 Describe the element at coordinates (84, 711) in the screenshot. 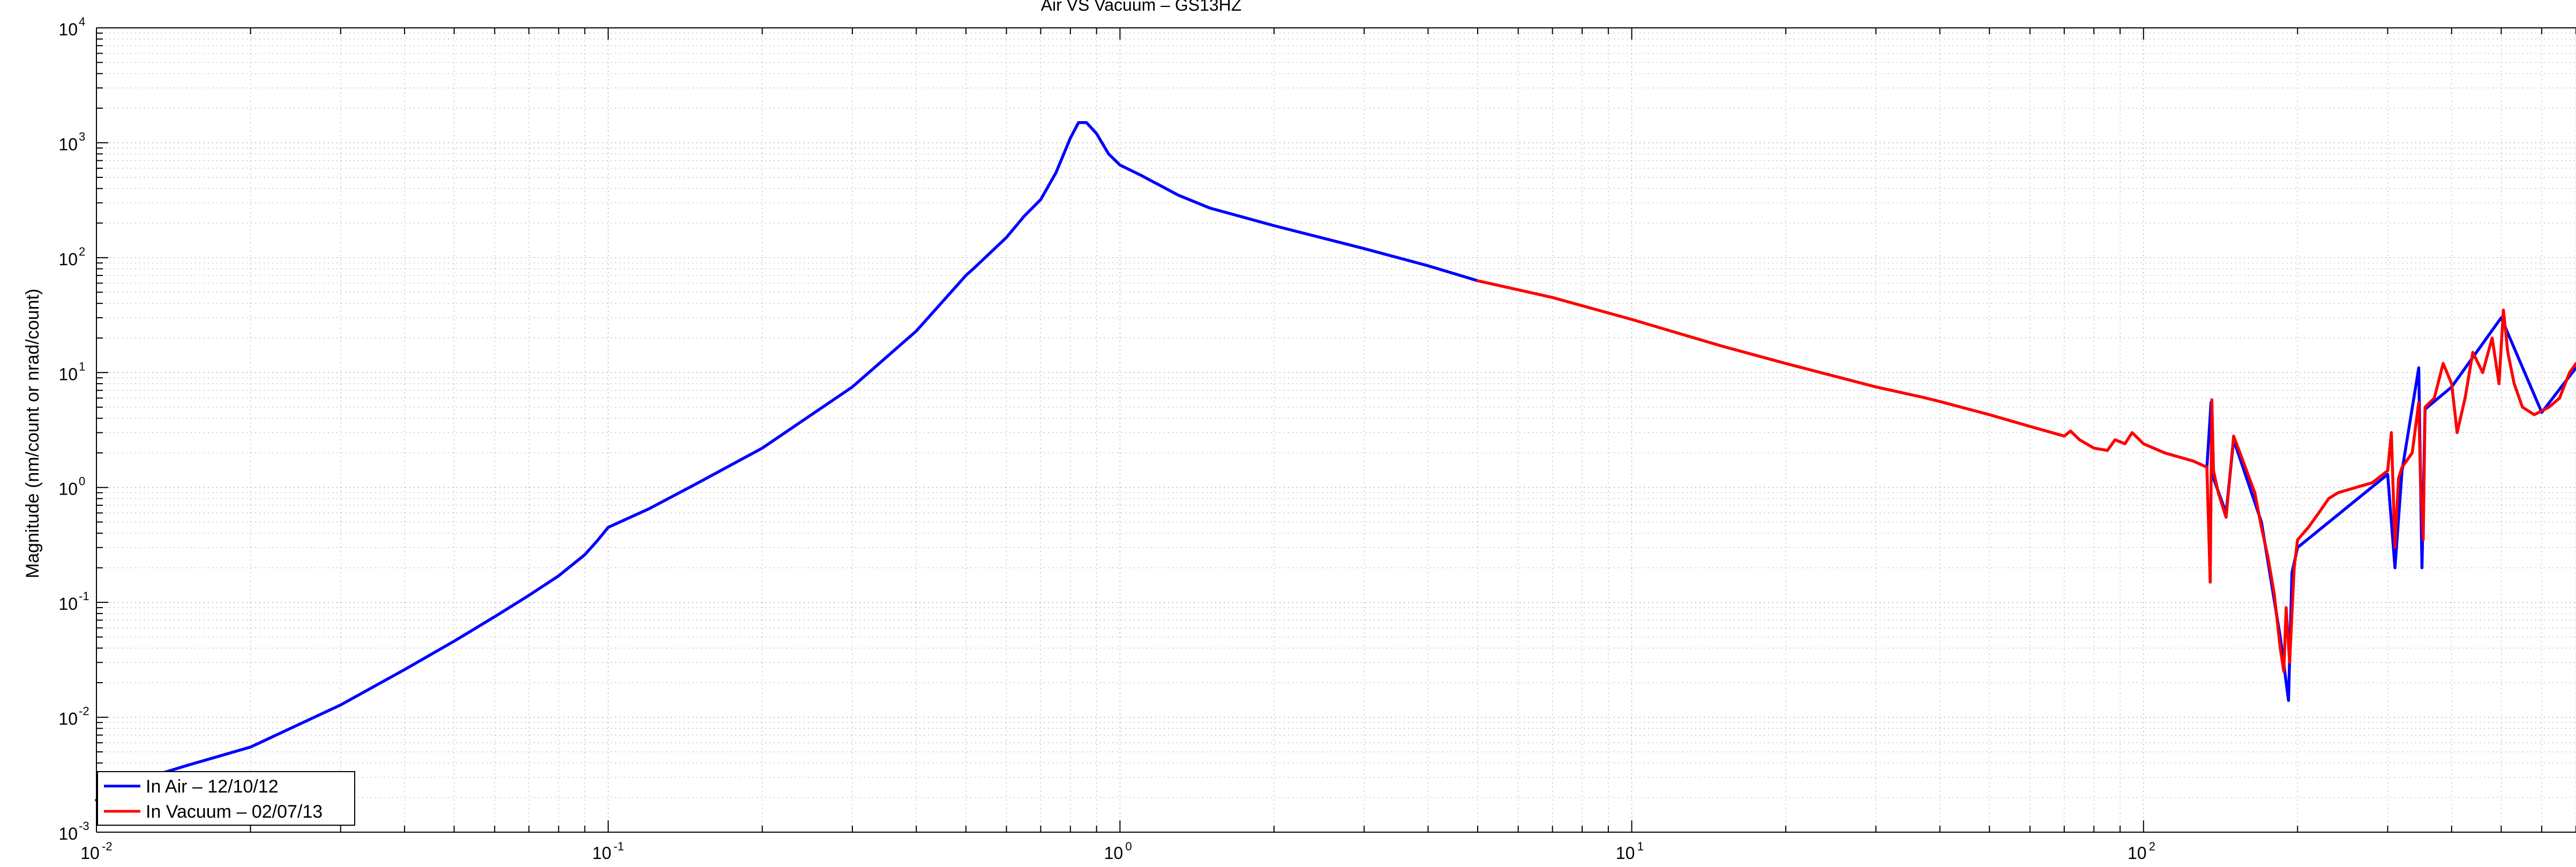

I see `y-tick-exponent: -2` at that location.